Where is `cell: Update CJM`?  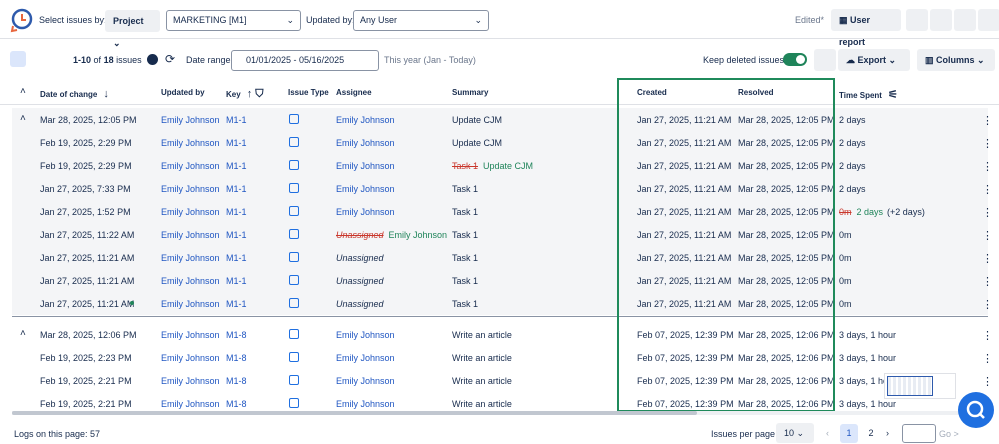 cell: Update CJM is located at coordinates (477, 120).